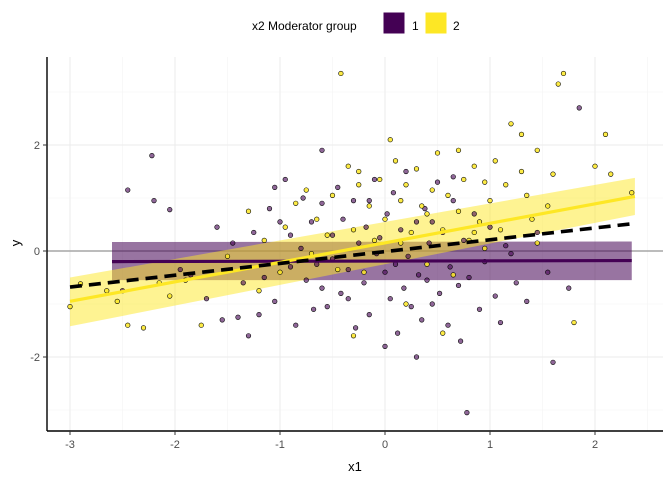 The width and height of the screenshot is (672, 480). I want to click on y-tick-label: 0, so click(37, 252).